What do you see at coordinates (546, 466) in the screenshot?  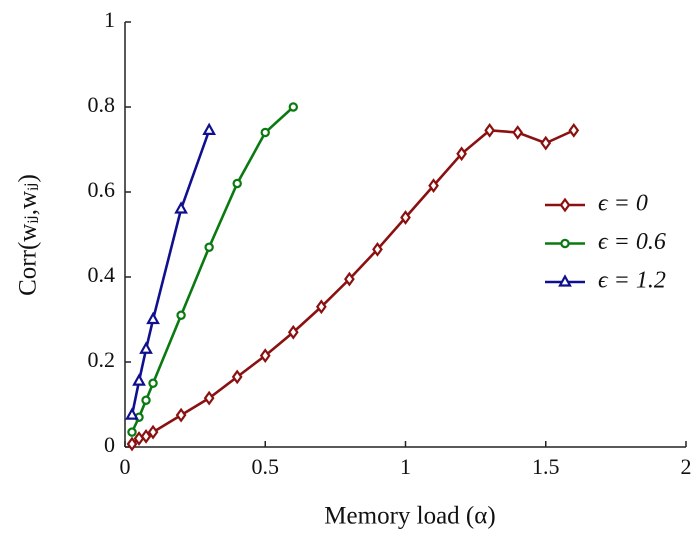 I see `x-tick-label: 1.5` at bounding box center [546, 466].